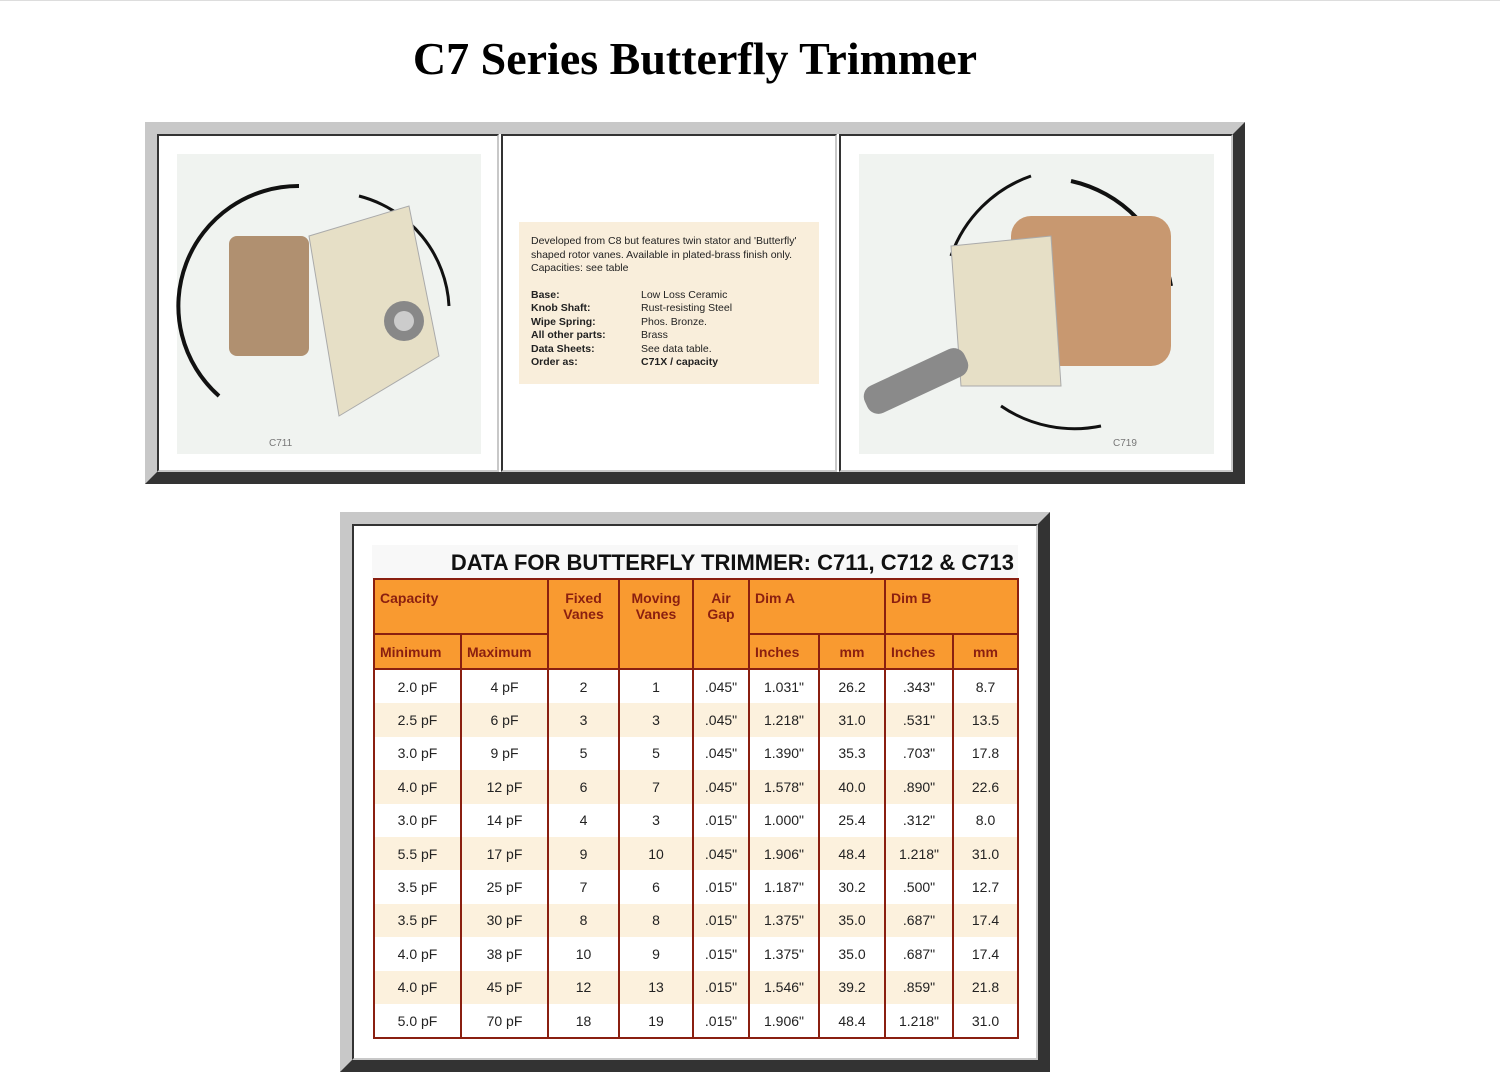 The height and width of the screenshot is (1090, 1500). What do you see at coordinates (784, 987) in the screenshot?
I see `table-cell: 1.546"` at bounding box center [784, 987].